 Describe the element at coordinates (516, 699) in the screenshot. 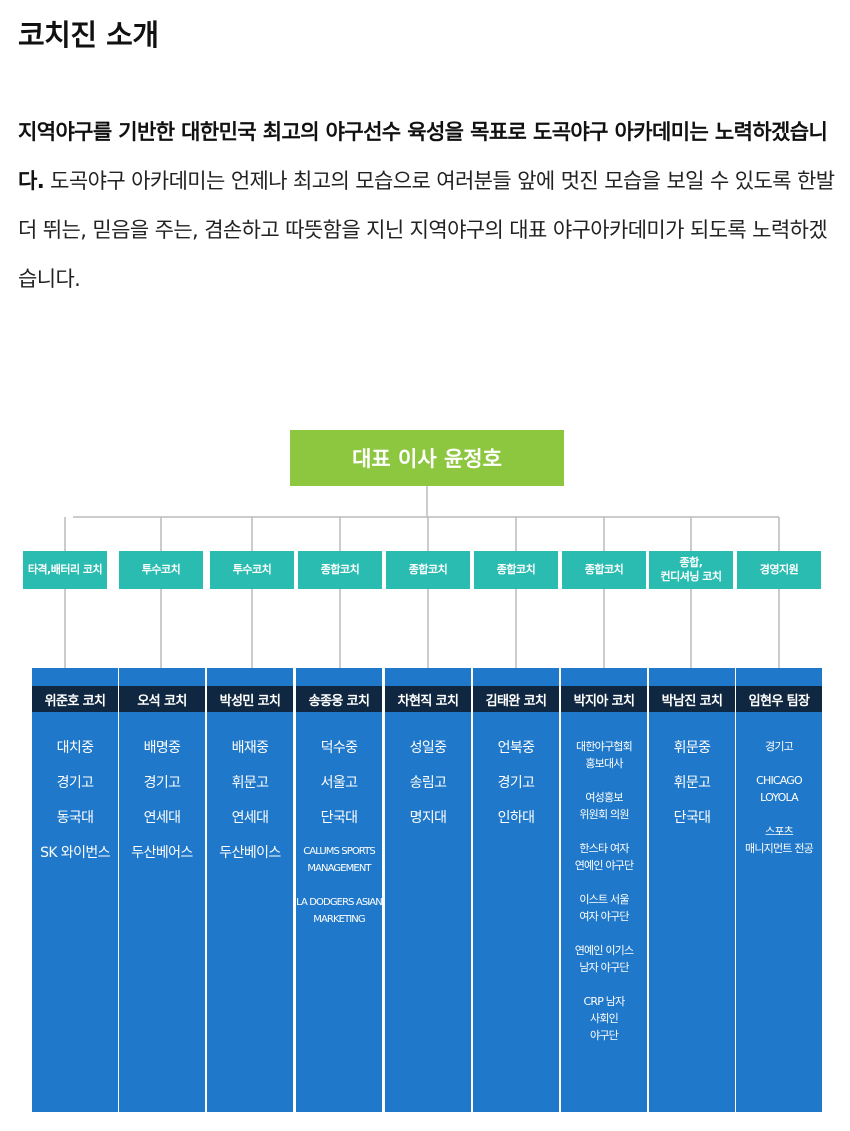

I see `coach-name: 김태완 코치` at that location.